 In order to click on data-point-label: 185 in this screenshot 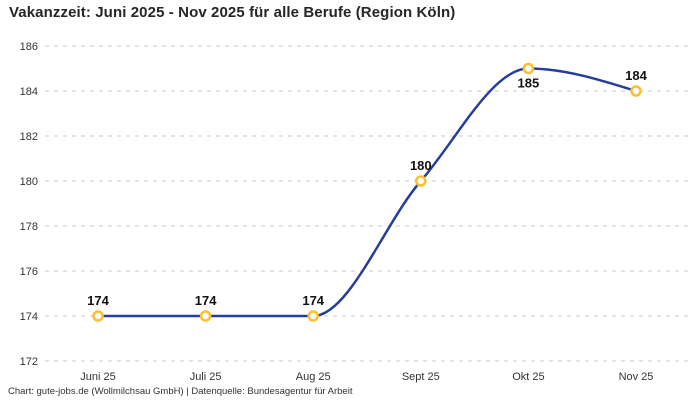, I will do `click(529, 83)`.